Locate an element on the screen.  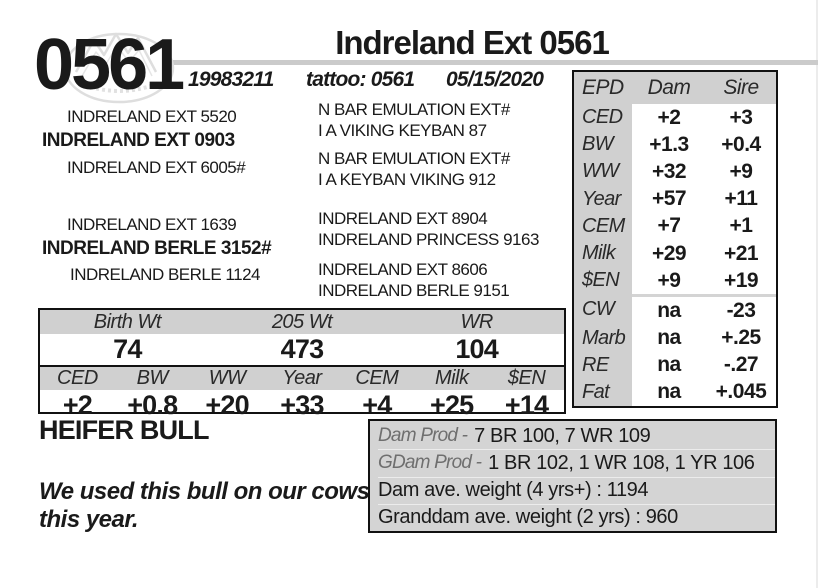
weight-header-row: Birth Wt 205 Wt WR is located at coordinates (302, 322).